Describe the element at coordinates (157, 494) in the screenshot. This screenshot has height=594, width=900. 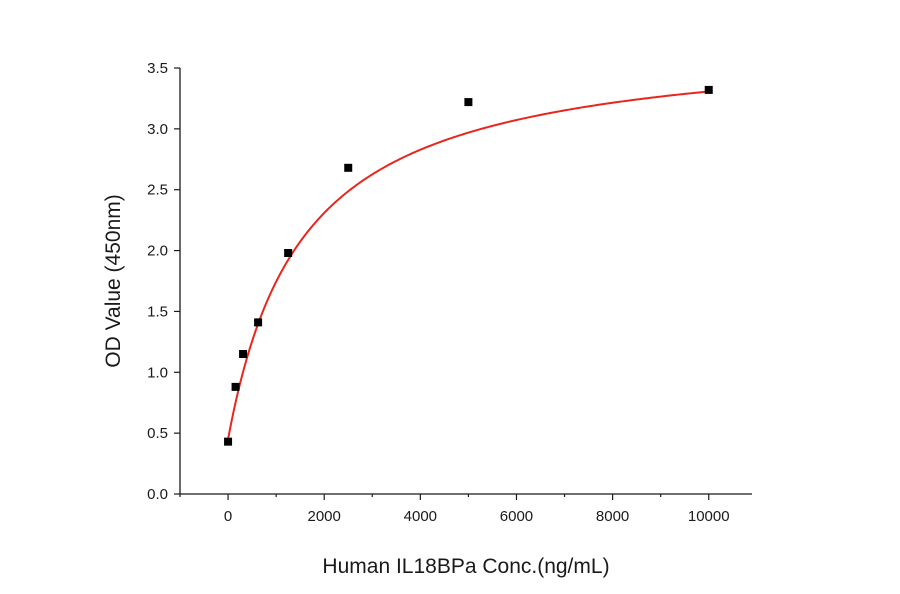
I see `y-tick-label: 0.0` at that location.